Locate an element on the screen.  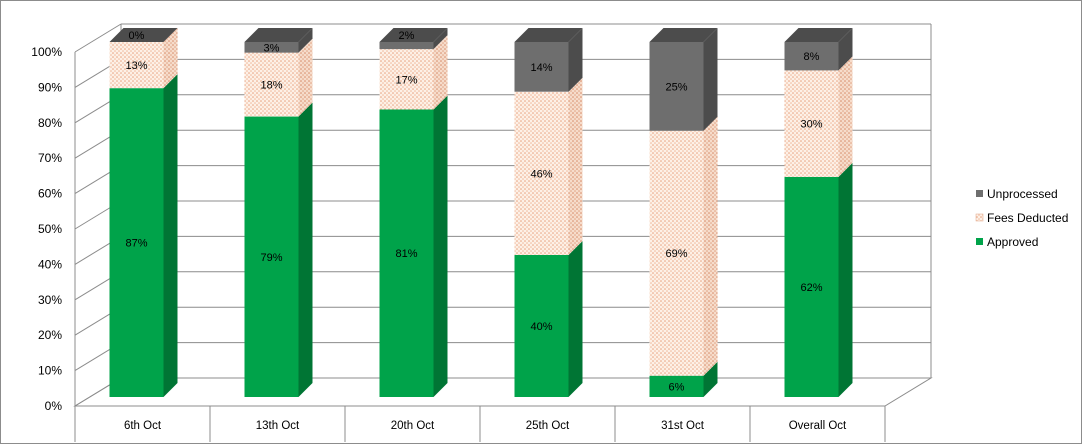
data-label-approved: 79% is located at coordinates (271, 258).